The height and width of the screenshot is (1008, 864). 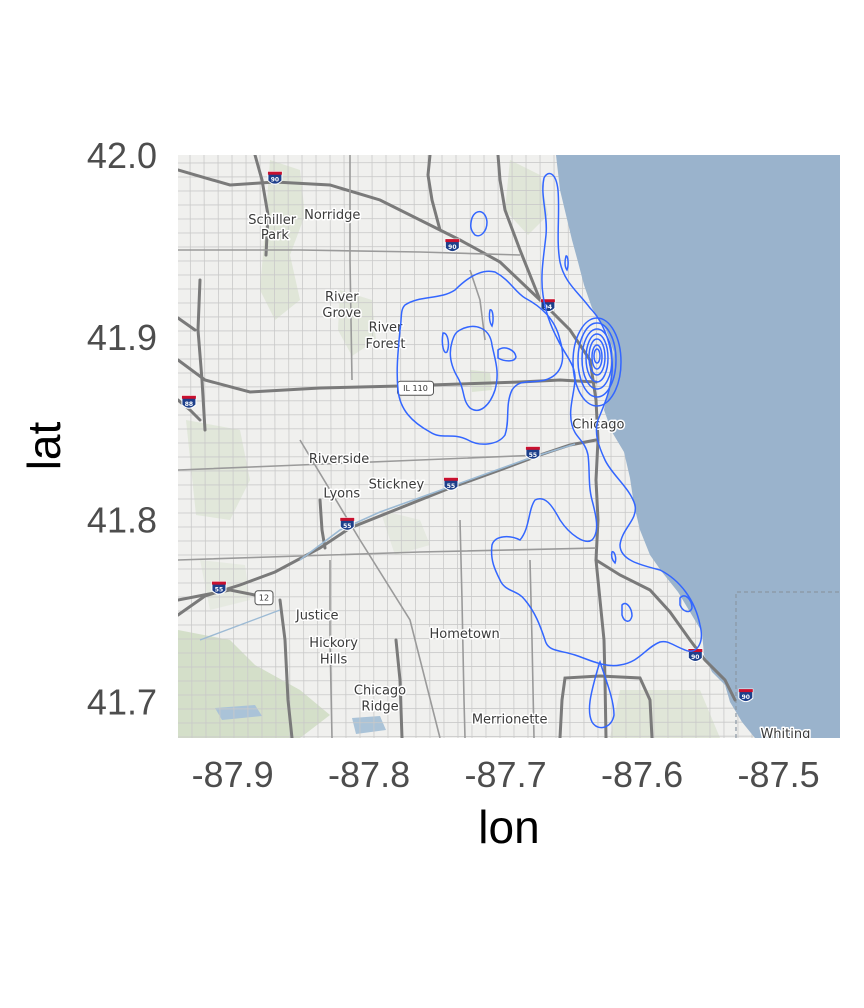 I want to click on y-tick-label: 41.9, so click(x=122, y=337).